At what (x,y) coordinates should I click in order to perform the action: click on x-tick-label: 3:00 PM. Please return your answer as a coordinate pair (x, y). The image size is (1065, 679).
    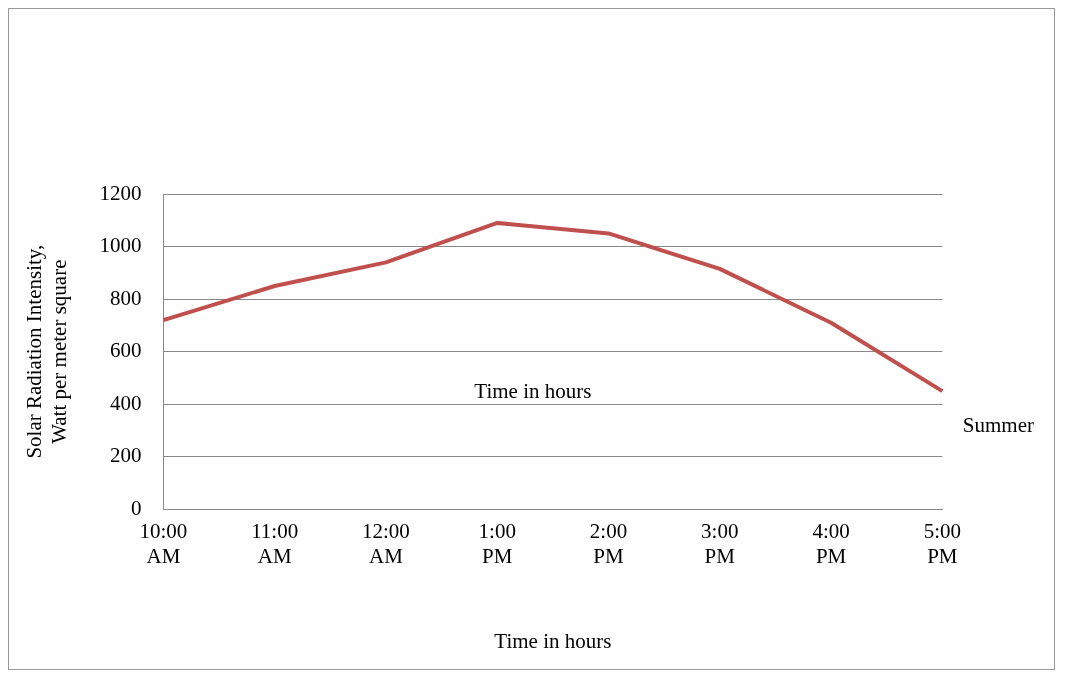
    Looking at the image, I should click on (720, 543).